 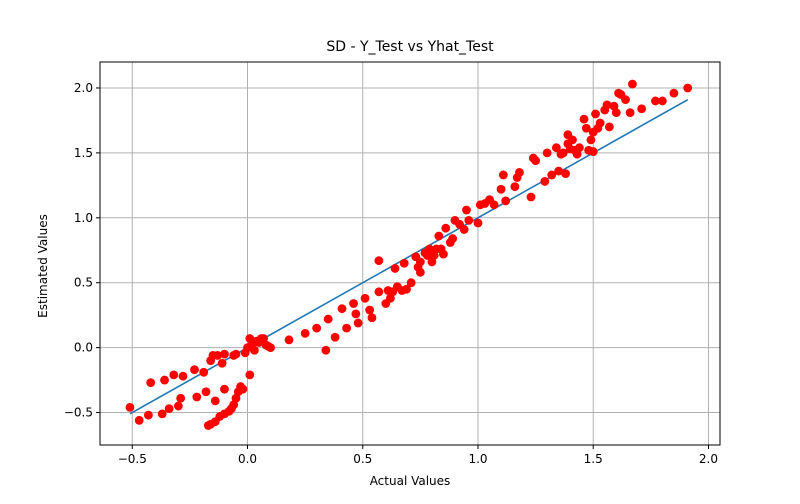 What do you see at coordinates (83, 88) in the screenshot?
I see `y-tick-label: 2.0` at bounding box center [83, 88].